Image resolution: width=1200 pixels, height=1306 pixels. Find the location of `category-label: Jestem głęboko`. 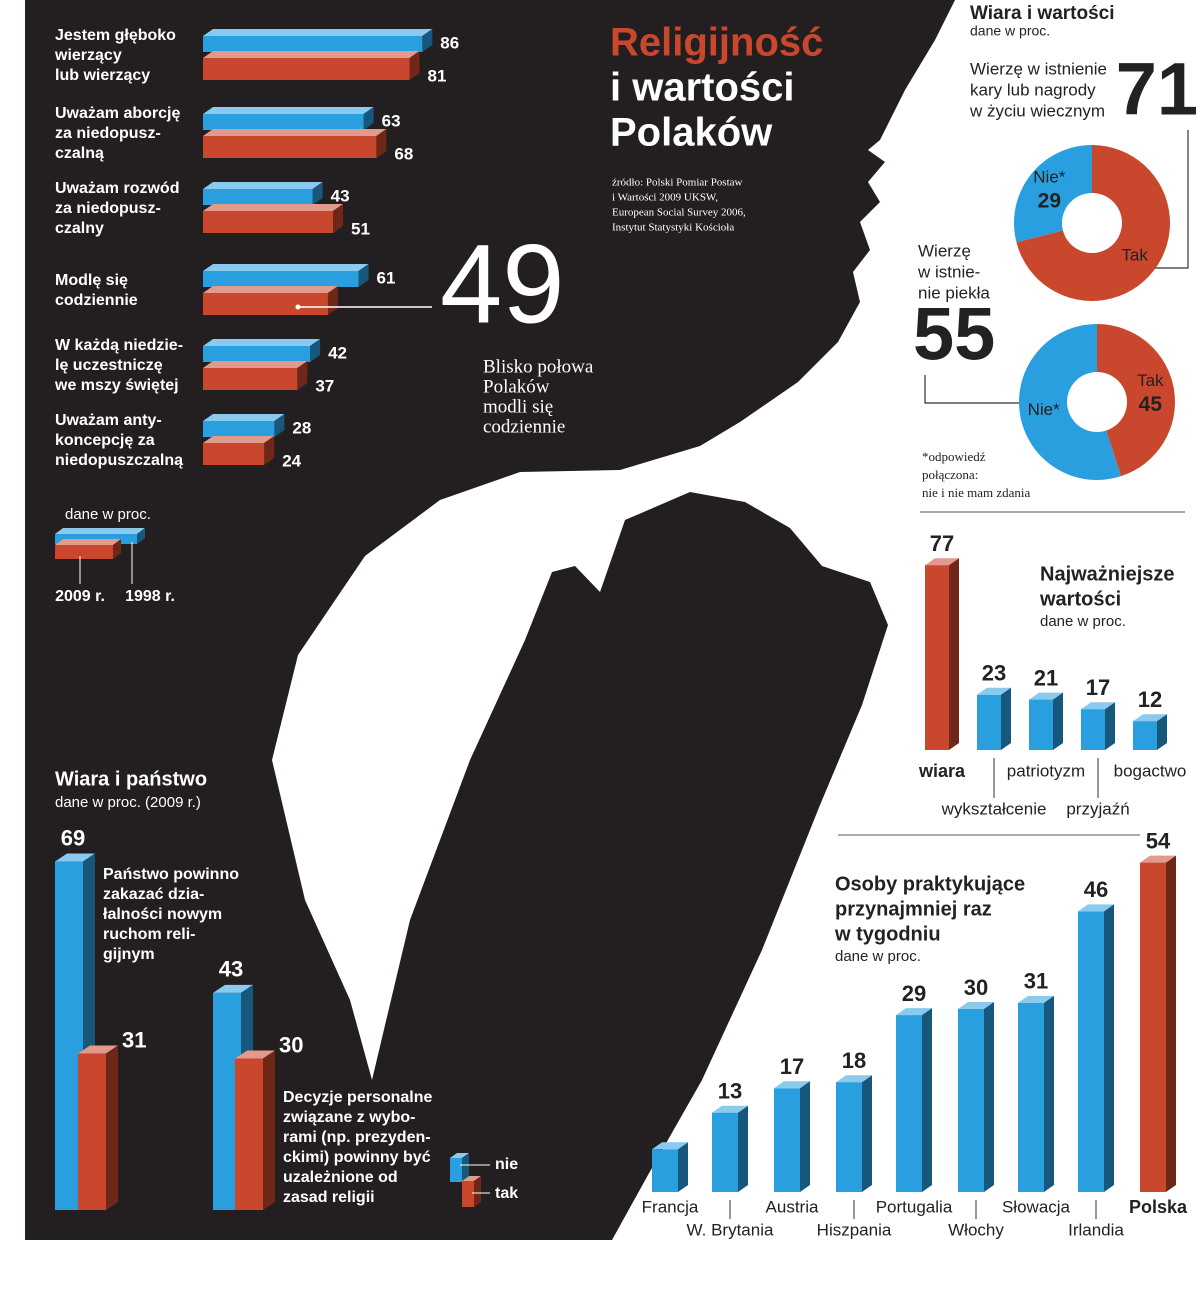

category-label: Jestem głęboko is located at coordinates (115, 35).